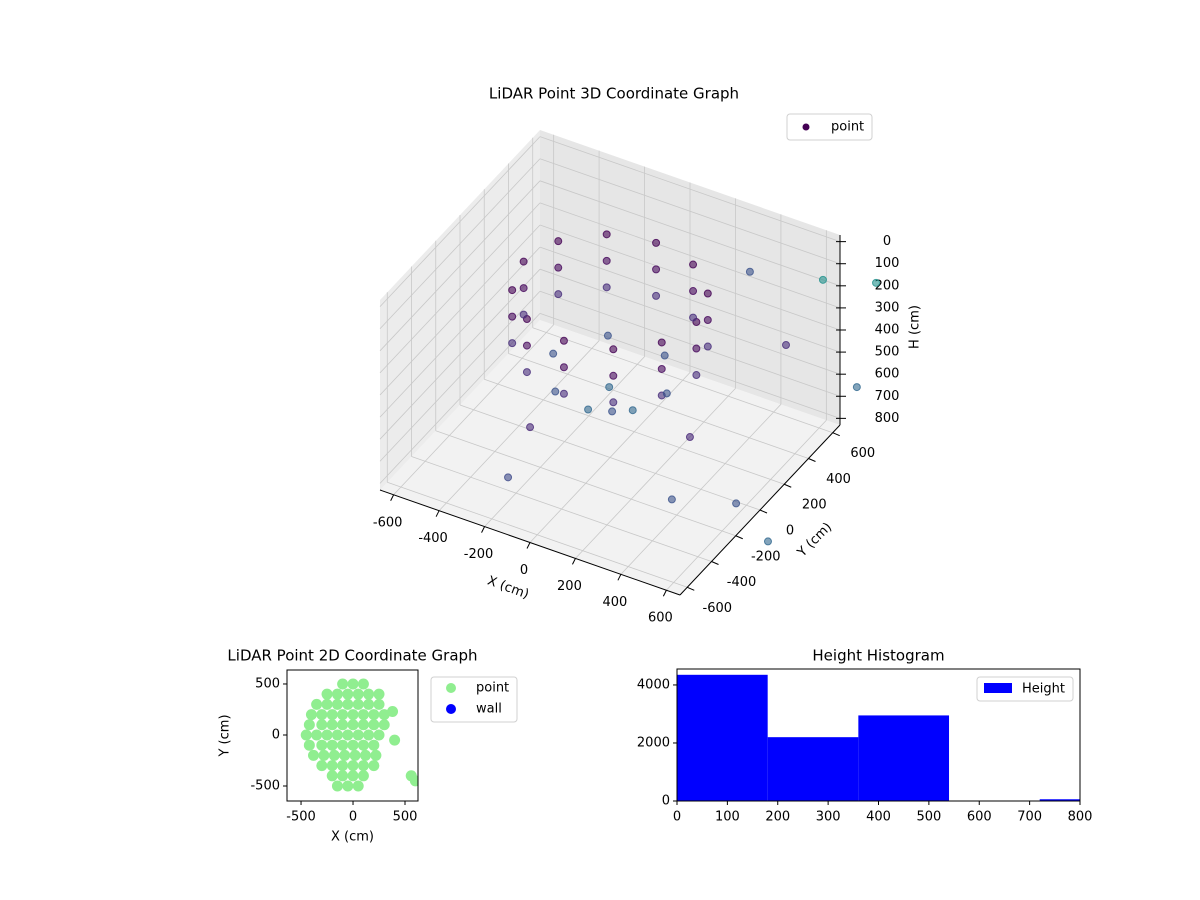  Describe the element at coordinates (718, 608) in the screenshot. I see `y-tick-label: -600` at that location.